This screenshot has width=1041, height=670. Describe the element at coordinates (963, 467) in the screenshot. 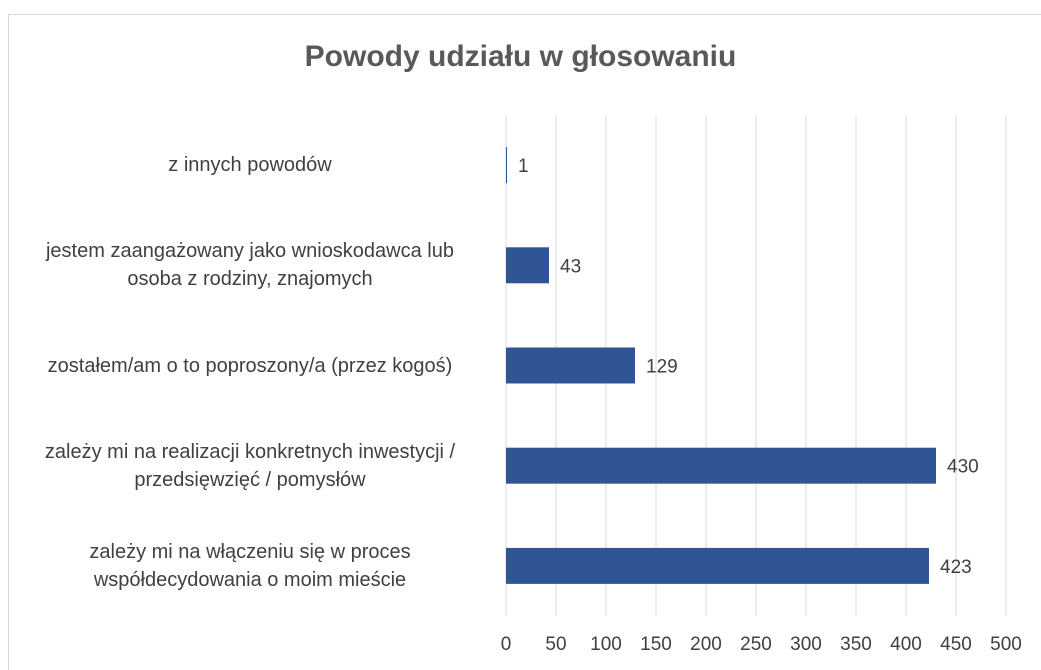

I see `data-label: 430` at that location.